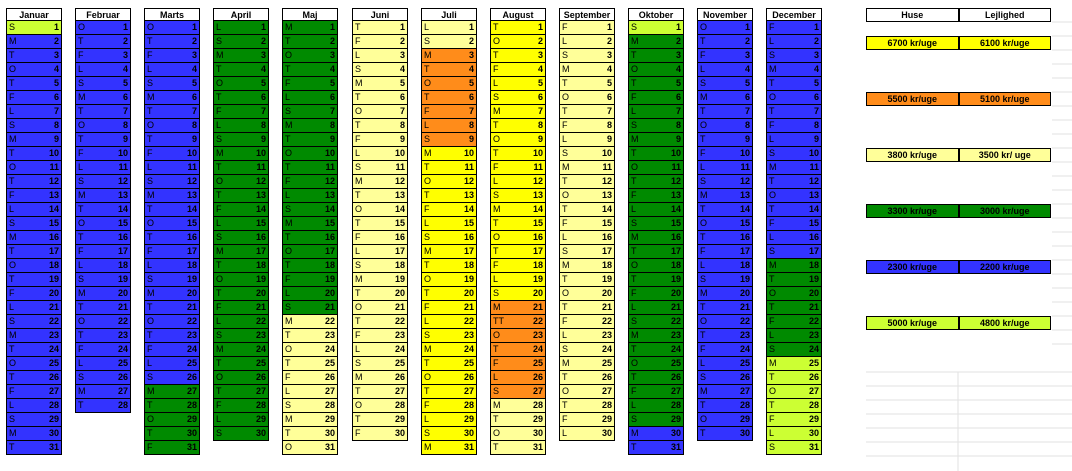  What do you see at coordinates (518, 238) in the screenshot?
I see `day-cell: O 16` at bounding box center [518, 238].